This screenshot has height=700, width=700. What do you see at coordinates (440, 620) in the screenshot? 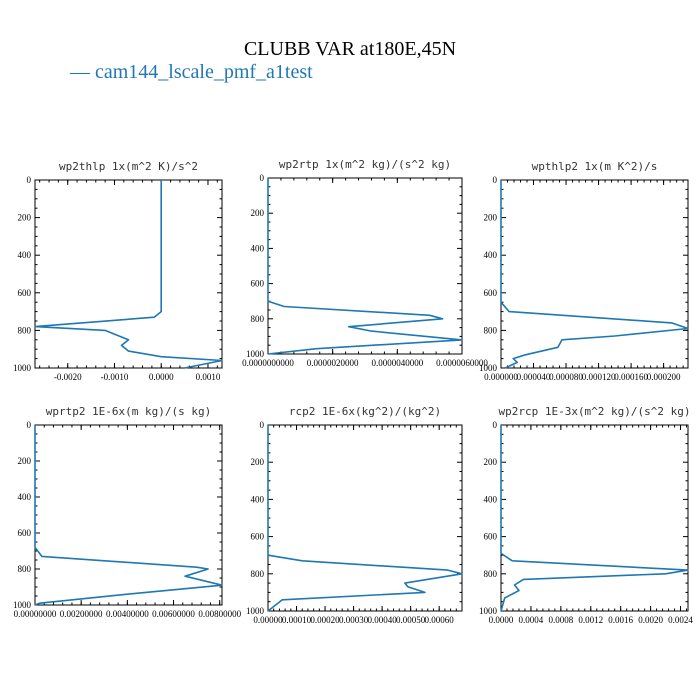
I see `x-tick-label: 0.00060` at bounding box center [440, 620].